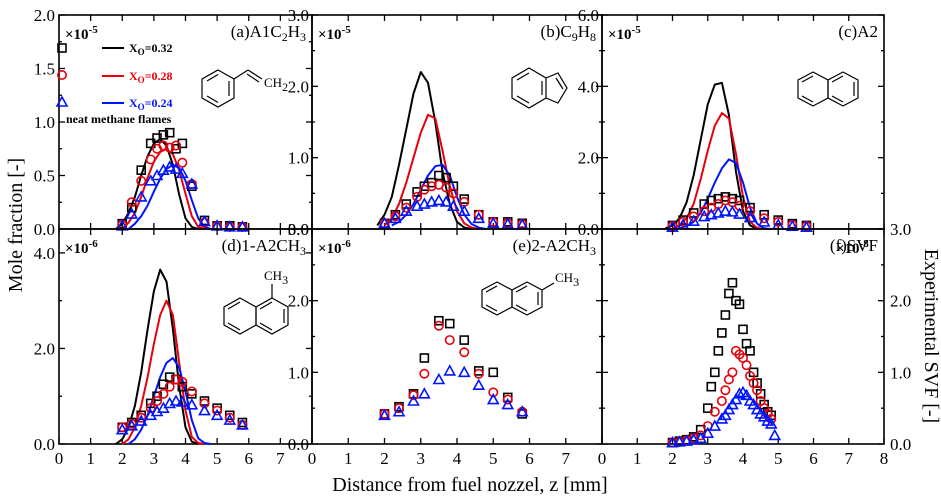 This screenshot has width=941, height=500. Describe the element at coordinates (173, 348) in the screenshot. I see `panel-d: 0 1 2 3 4 5 6 70.02.04.0 (d)1-A2CH3×10-6` at that location.